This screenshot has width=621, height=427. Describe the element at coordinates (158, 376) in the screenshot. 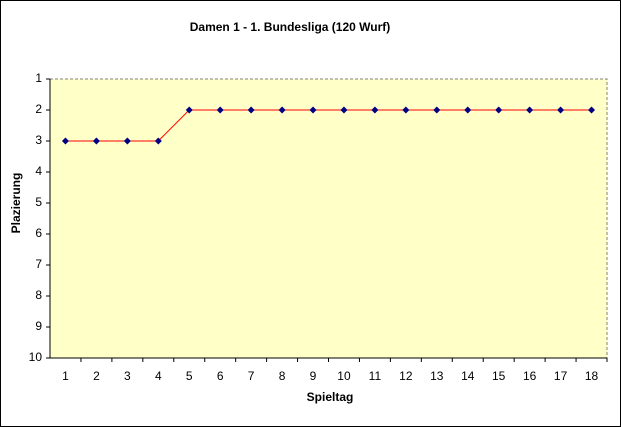

I see `x-tick-label: 4` at that location.